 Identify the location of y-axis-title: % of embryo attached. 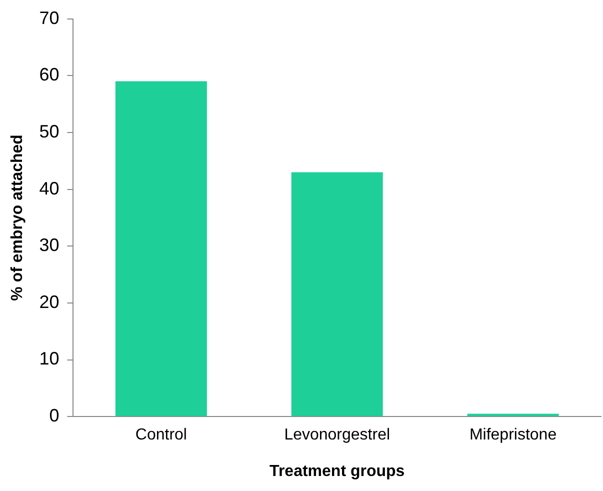
(17, 217).